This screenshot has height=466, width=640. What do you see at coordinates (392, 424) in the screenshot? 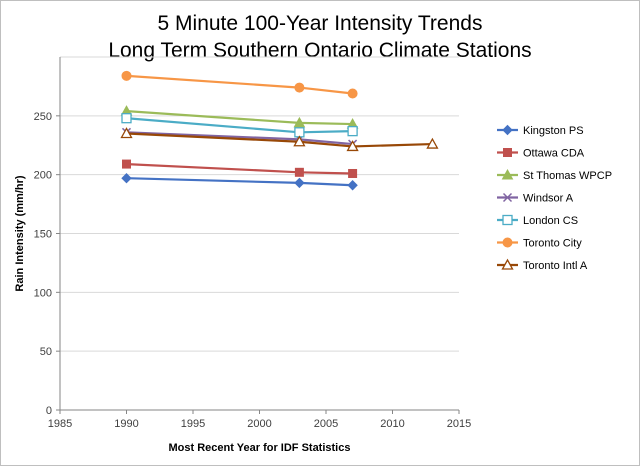
I see `x-tick-label: 2010` at bounding box center [392, 424].